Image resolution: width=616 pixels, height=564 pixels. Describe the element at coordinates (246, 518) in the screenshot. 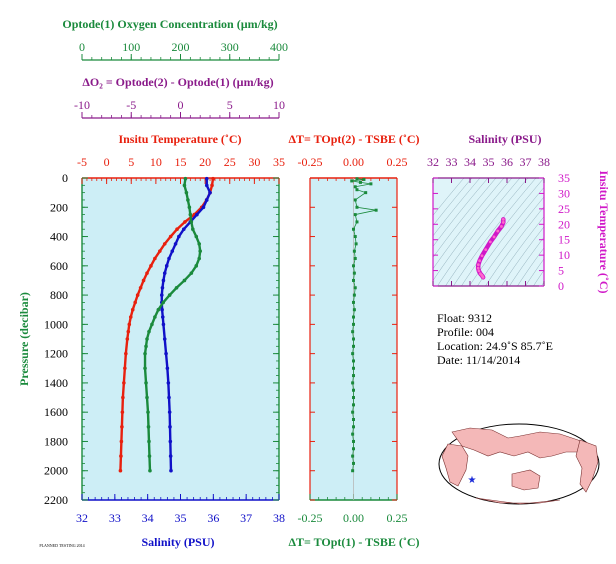

I see `salinity-tick-label: 37` at that location.